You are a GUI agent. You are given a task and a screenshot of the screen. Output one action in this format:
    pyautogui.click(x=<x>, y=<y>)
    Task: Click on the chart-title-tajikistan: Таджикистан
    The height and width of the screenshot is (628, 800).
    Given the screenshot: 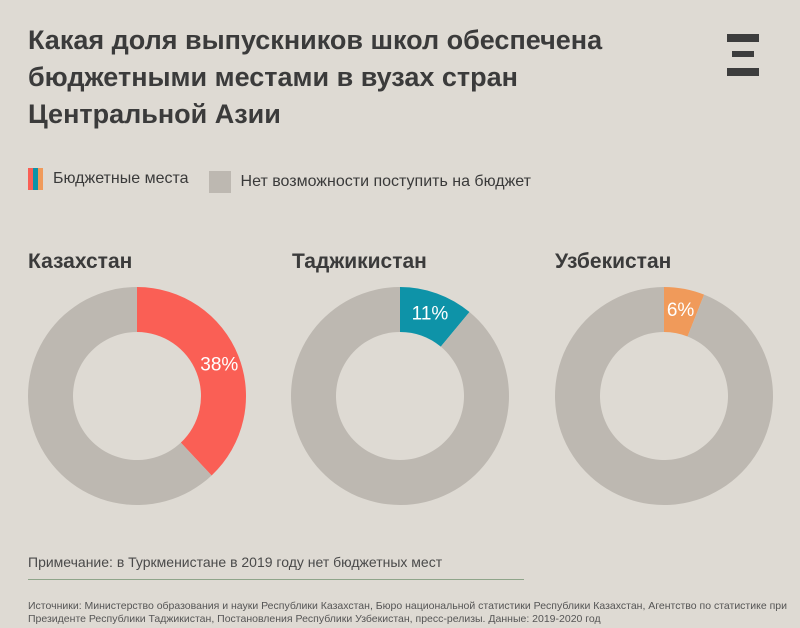 What is the action you would take?
    pyautogui.click(x=359, y=261)
    